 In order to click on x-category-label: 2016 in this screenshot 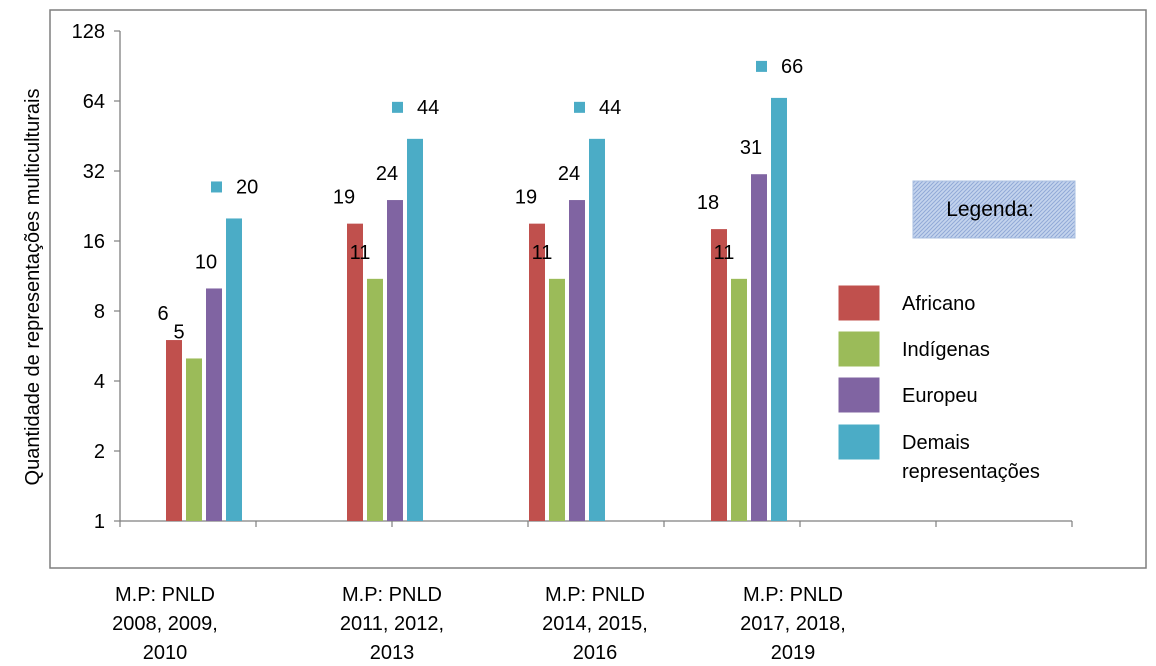, I will do `click(595, 653)`.